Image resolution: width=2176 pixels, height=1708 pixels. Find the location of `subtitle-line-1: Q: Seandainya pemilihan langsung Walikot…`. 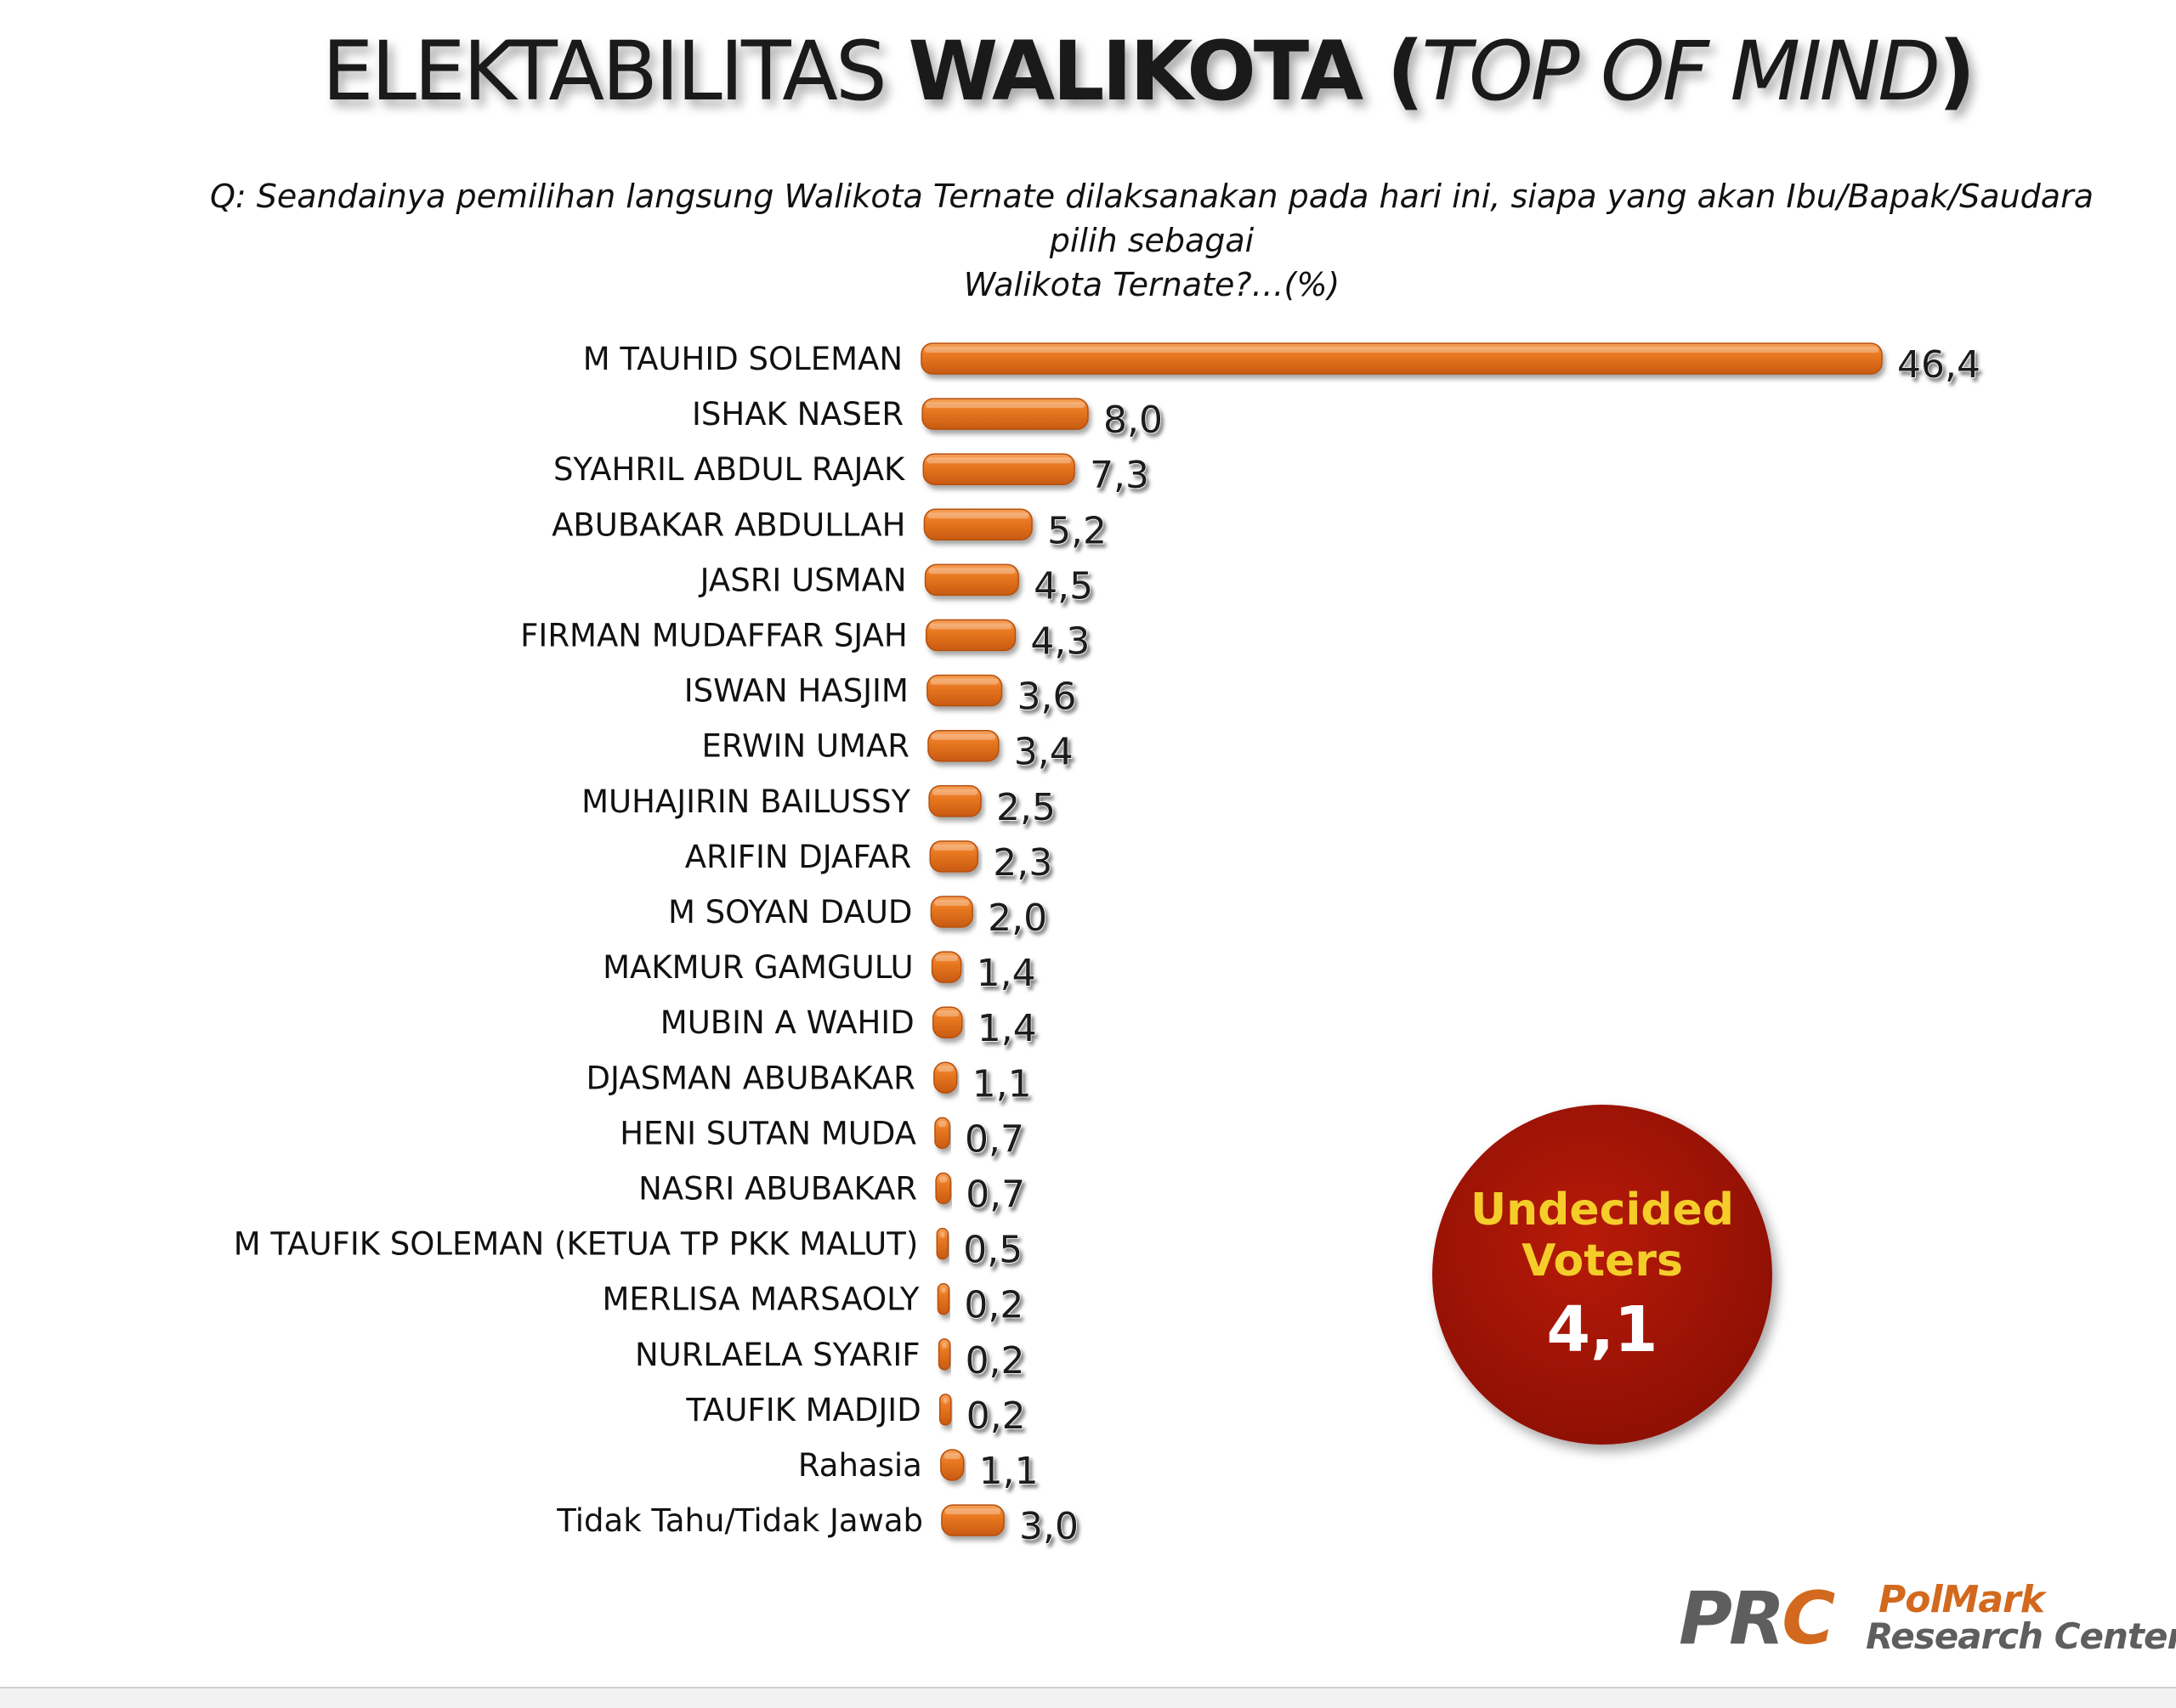

subtitle-line-1: Q: Seandainya pemilihan langsung Walikot… is located at coordinates (1151, 219).